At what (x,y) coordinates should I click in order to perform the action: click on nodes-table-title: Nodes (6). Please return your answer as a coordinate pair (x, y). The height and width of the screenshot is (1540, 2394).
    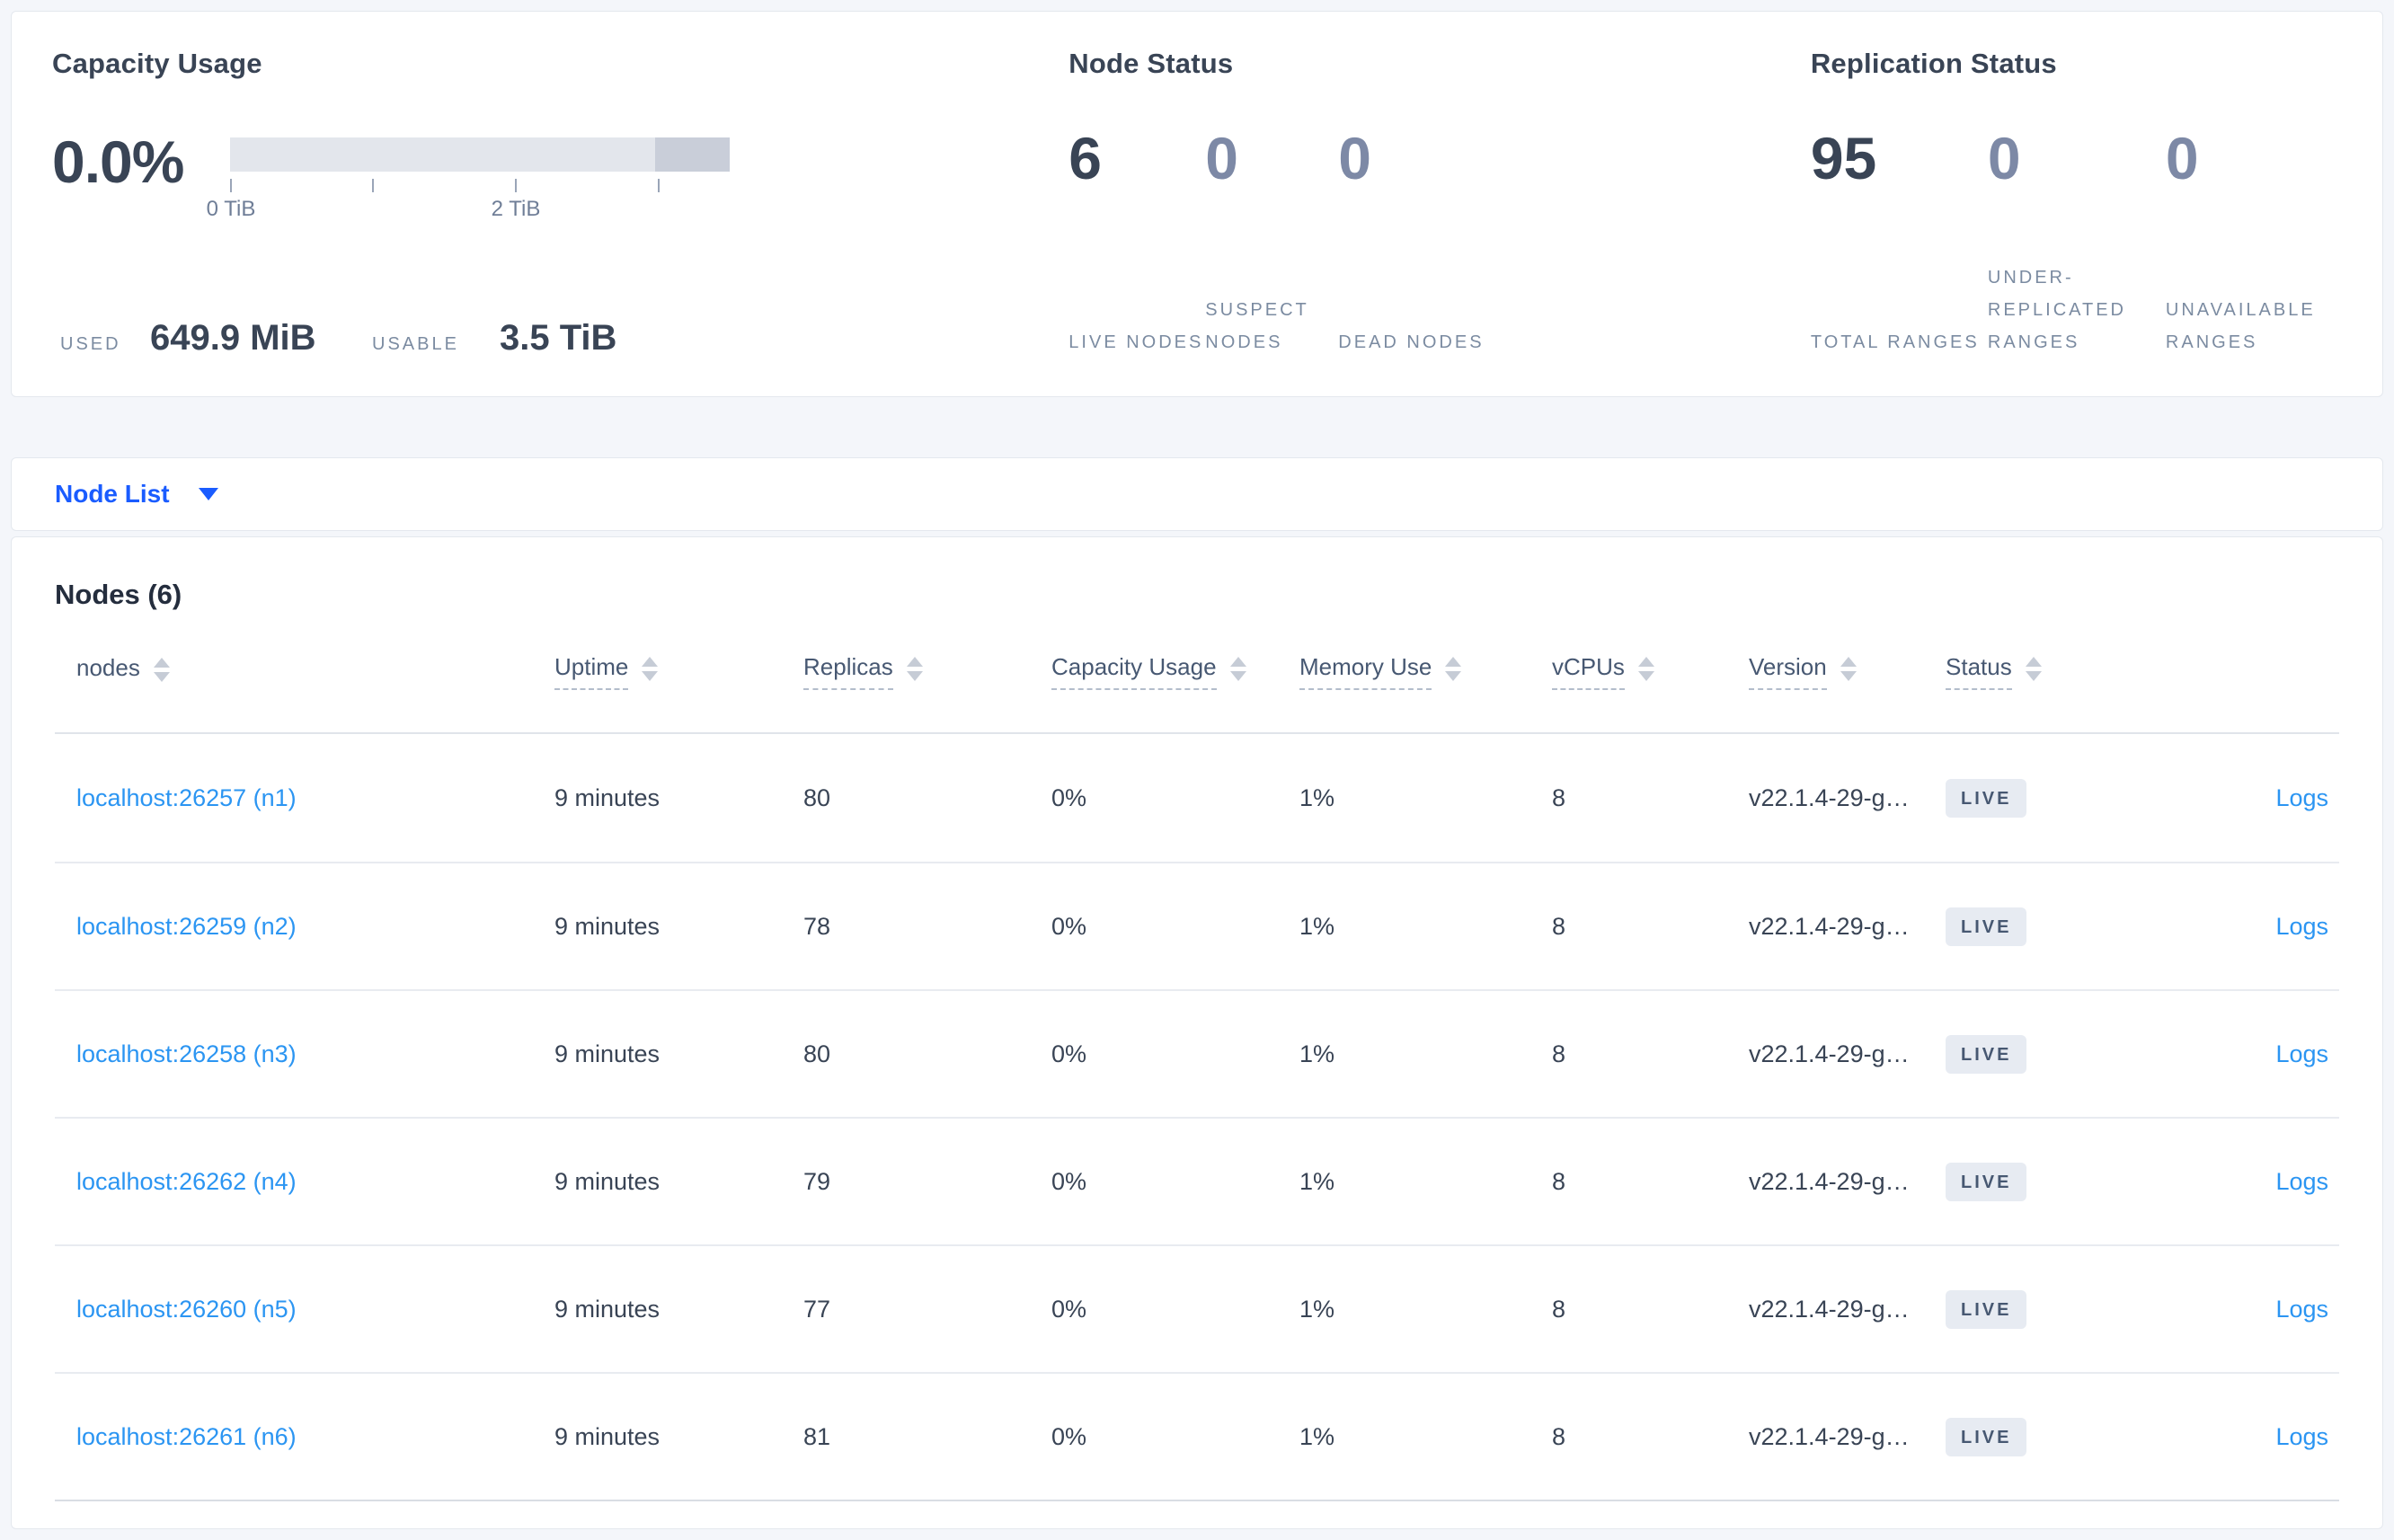
    Looking at the image, I should click on (118, 594).